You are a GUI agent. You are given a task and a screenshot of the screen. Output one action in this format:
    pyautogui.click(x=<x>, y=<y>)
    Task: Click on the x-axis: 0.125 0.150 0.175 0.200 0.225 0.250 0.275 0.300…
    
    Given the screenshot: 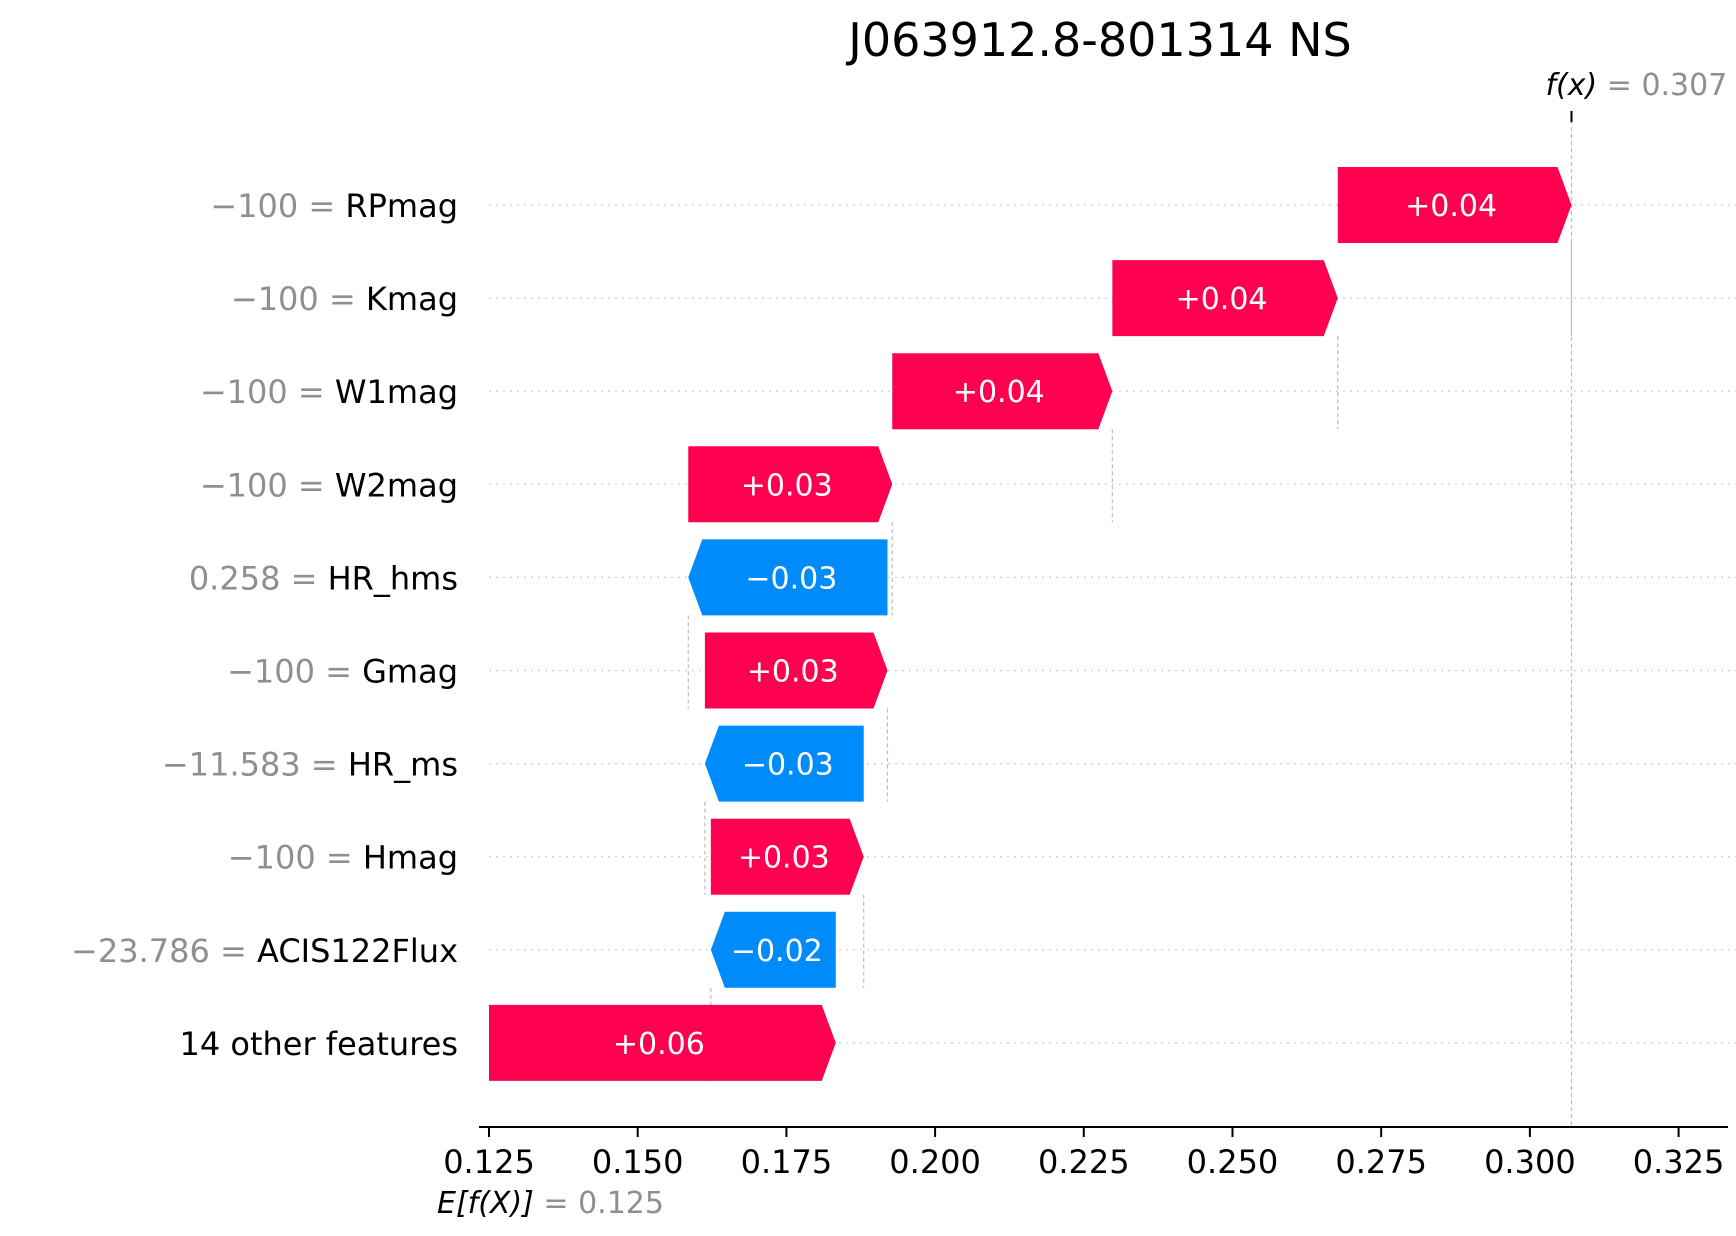 What is the action you would take?
    pyautogui.click(x=1085, y=1153)
    